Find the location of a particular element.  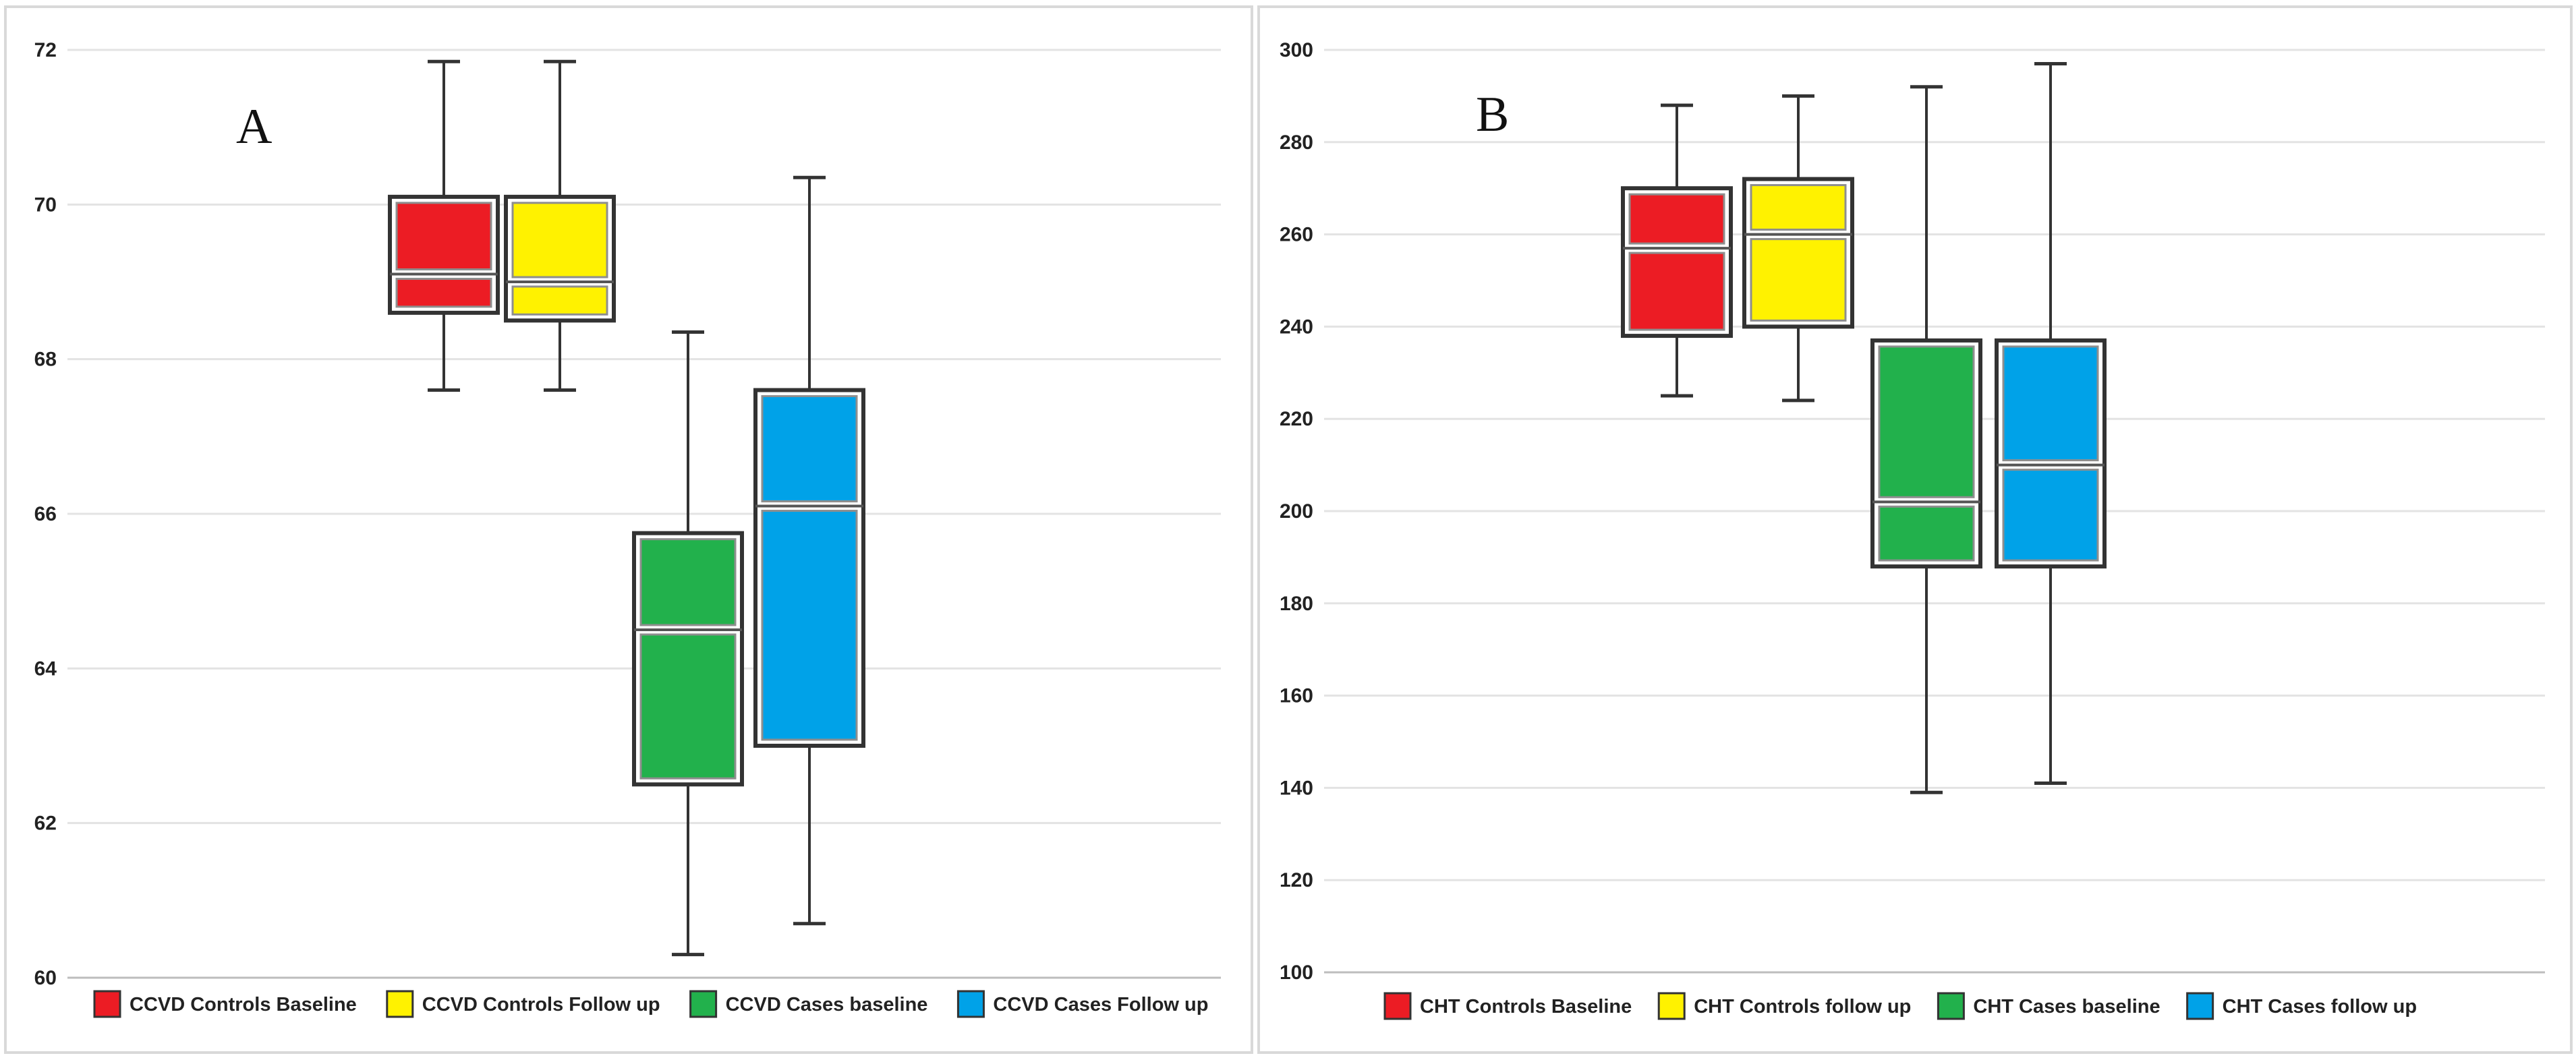

chart-a-legend-label: CCVD Controls Baseline is located at coordinates (243, 1004).